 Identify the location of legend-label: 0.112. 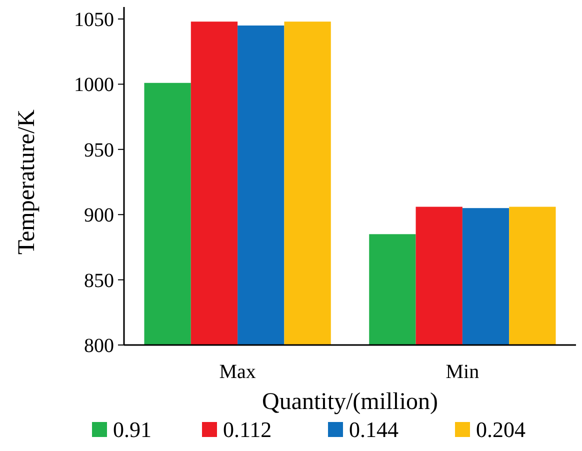
(247, 429).